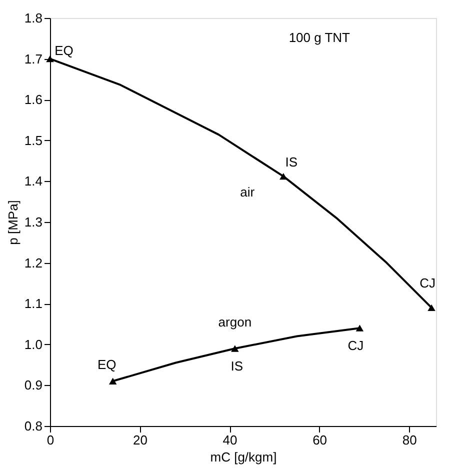 The image size is (456, 472). Describe the element at coordinates (33, 181) in the screenshot. I see `y-tick-label: 1.4` at that location.